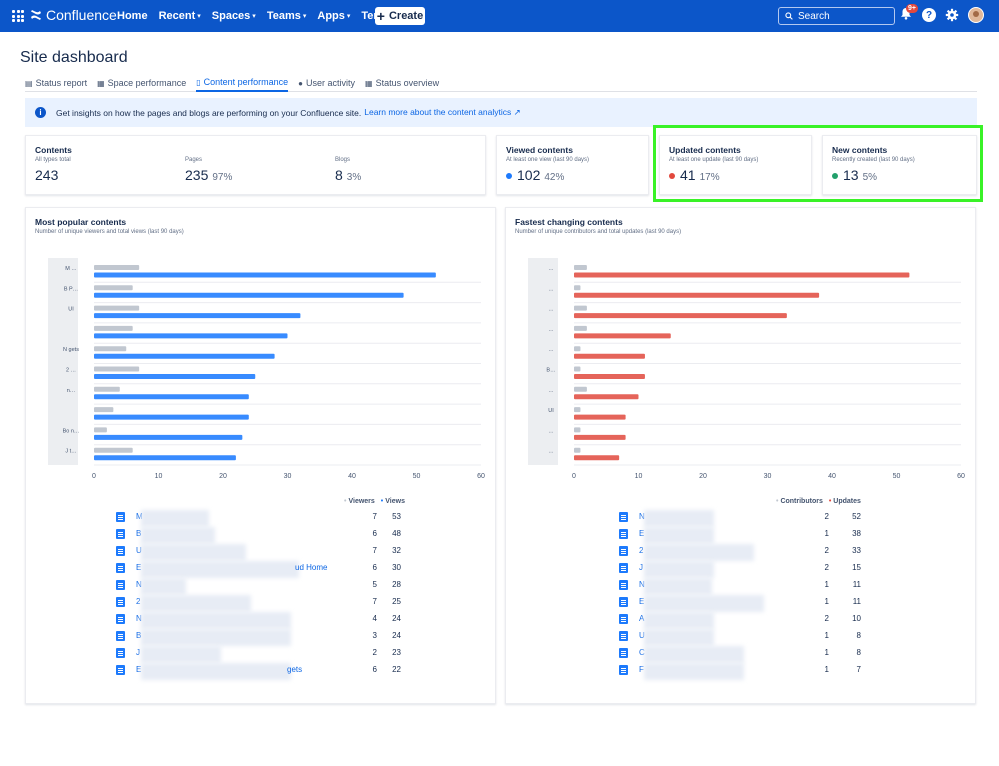  Describe the element at coordinates (139, 516) in the screenshot. I see `row-title-link: M` at that location.